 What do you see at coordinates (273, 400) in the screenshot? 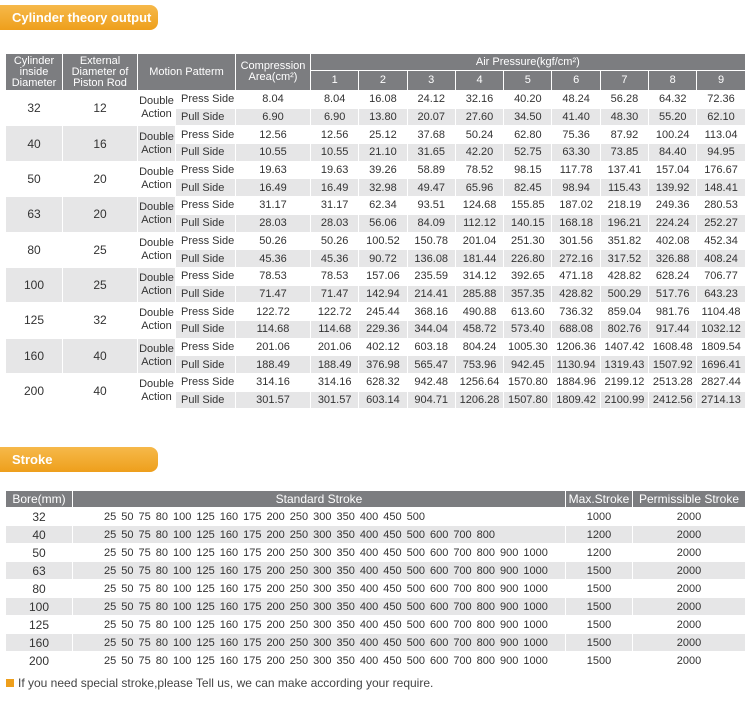
I see `cell: 301.57` at bounding box center [273, 400].